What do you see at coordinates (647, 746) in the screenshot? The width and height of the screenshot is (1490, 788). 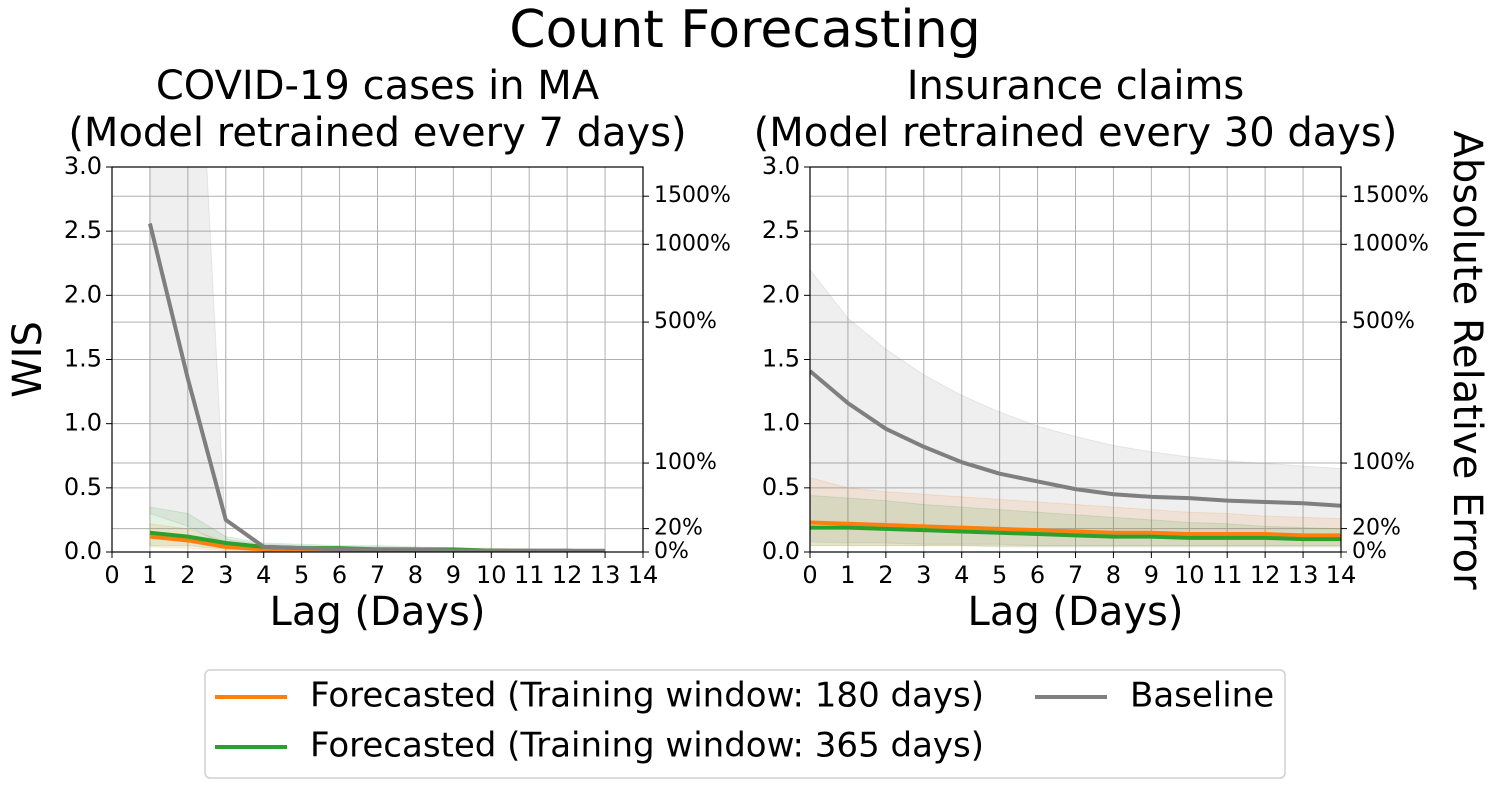 I see `legend-label: Forecasted (Training window: 365 days)` at bounding box center [647, 746].